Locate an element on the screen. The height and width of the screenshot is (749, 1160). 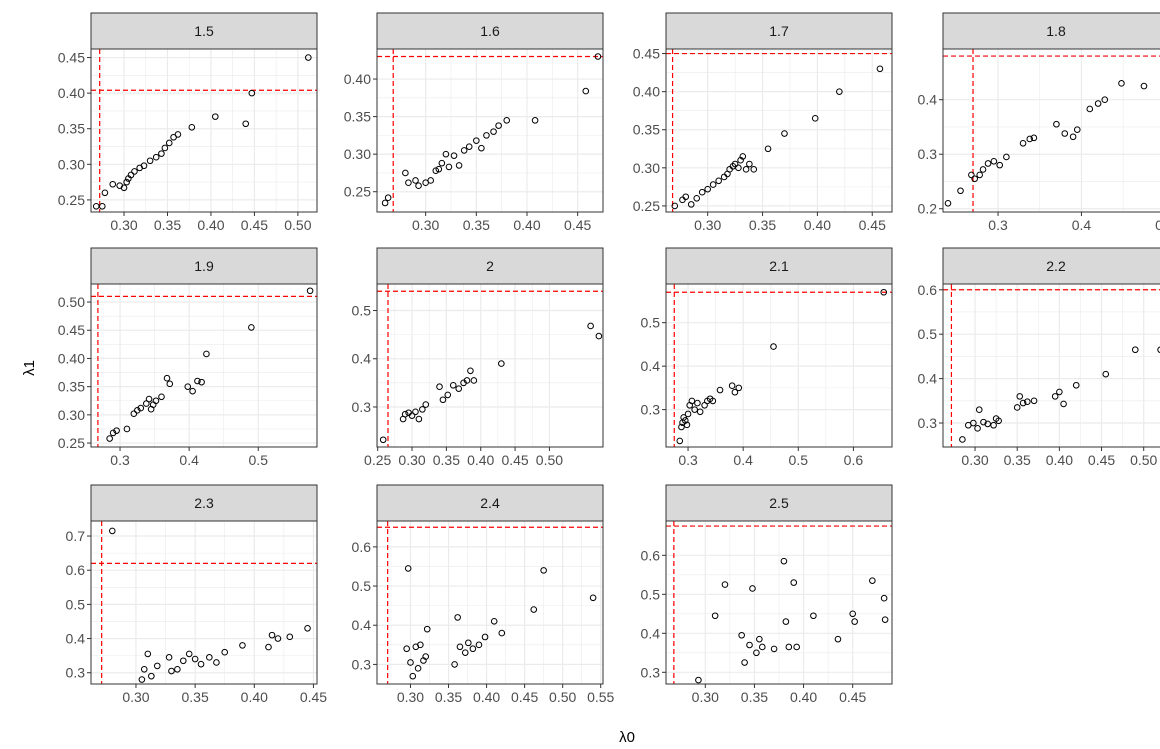
x-tick-label: 0.4 is located at coordinates (743, 460).